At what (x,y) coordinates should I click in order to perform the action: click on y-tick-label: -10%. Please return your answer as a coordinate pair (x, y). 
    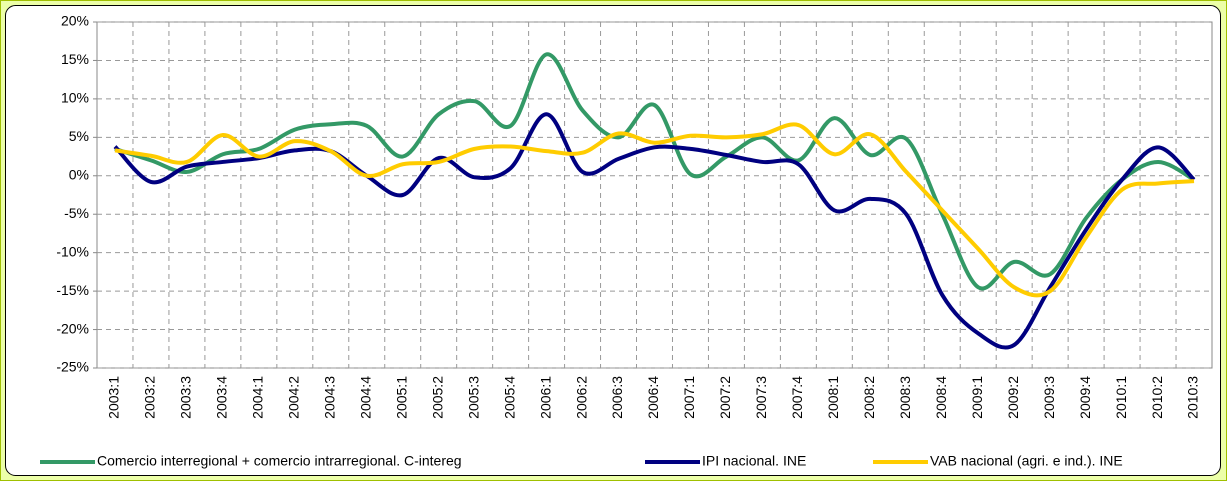
    Looking at the image, I should click on (72, 251).